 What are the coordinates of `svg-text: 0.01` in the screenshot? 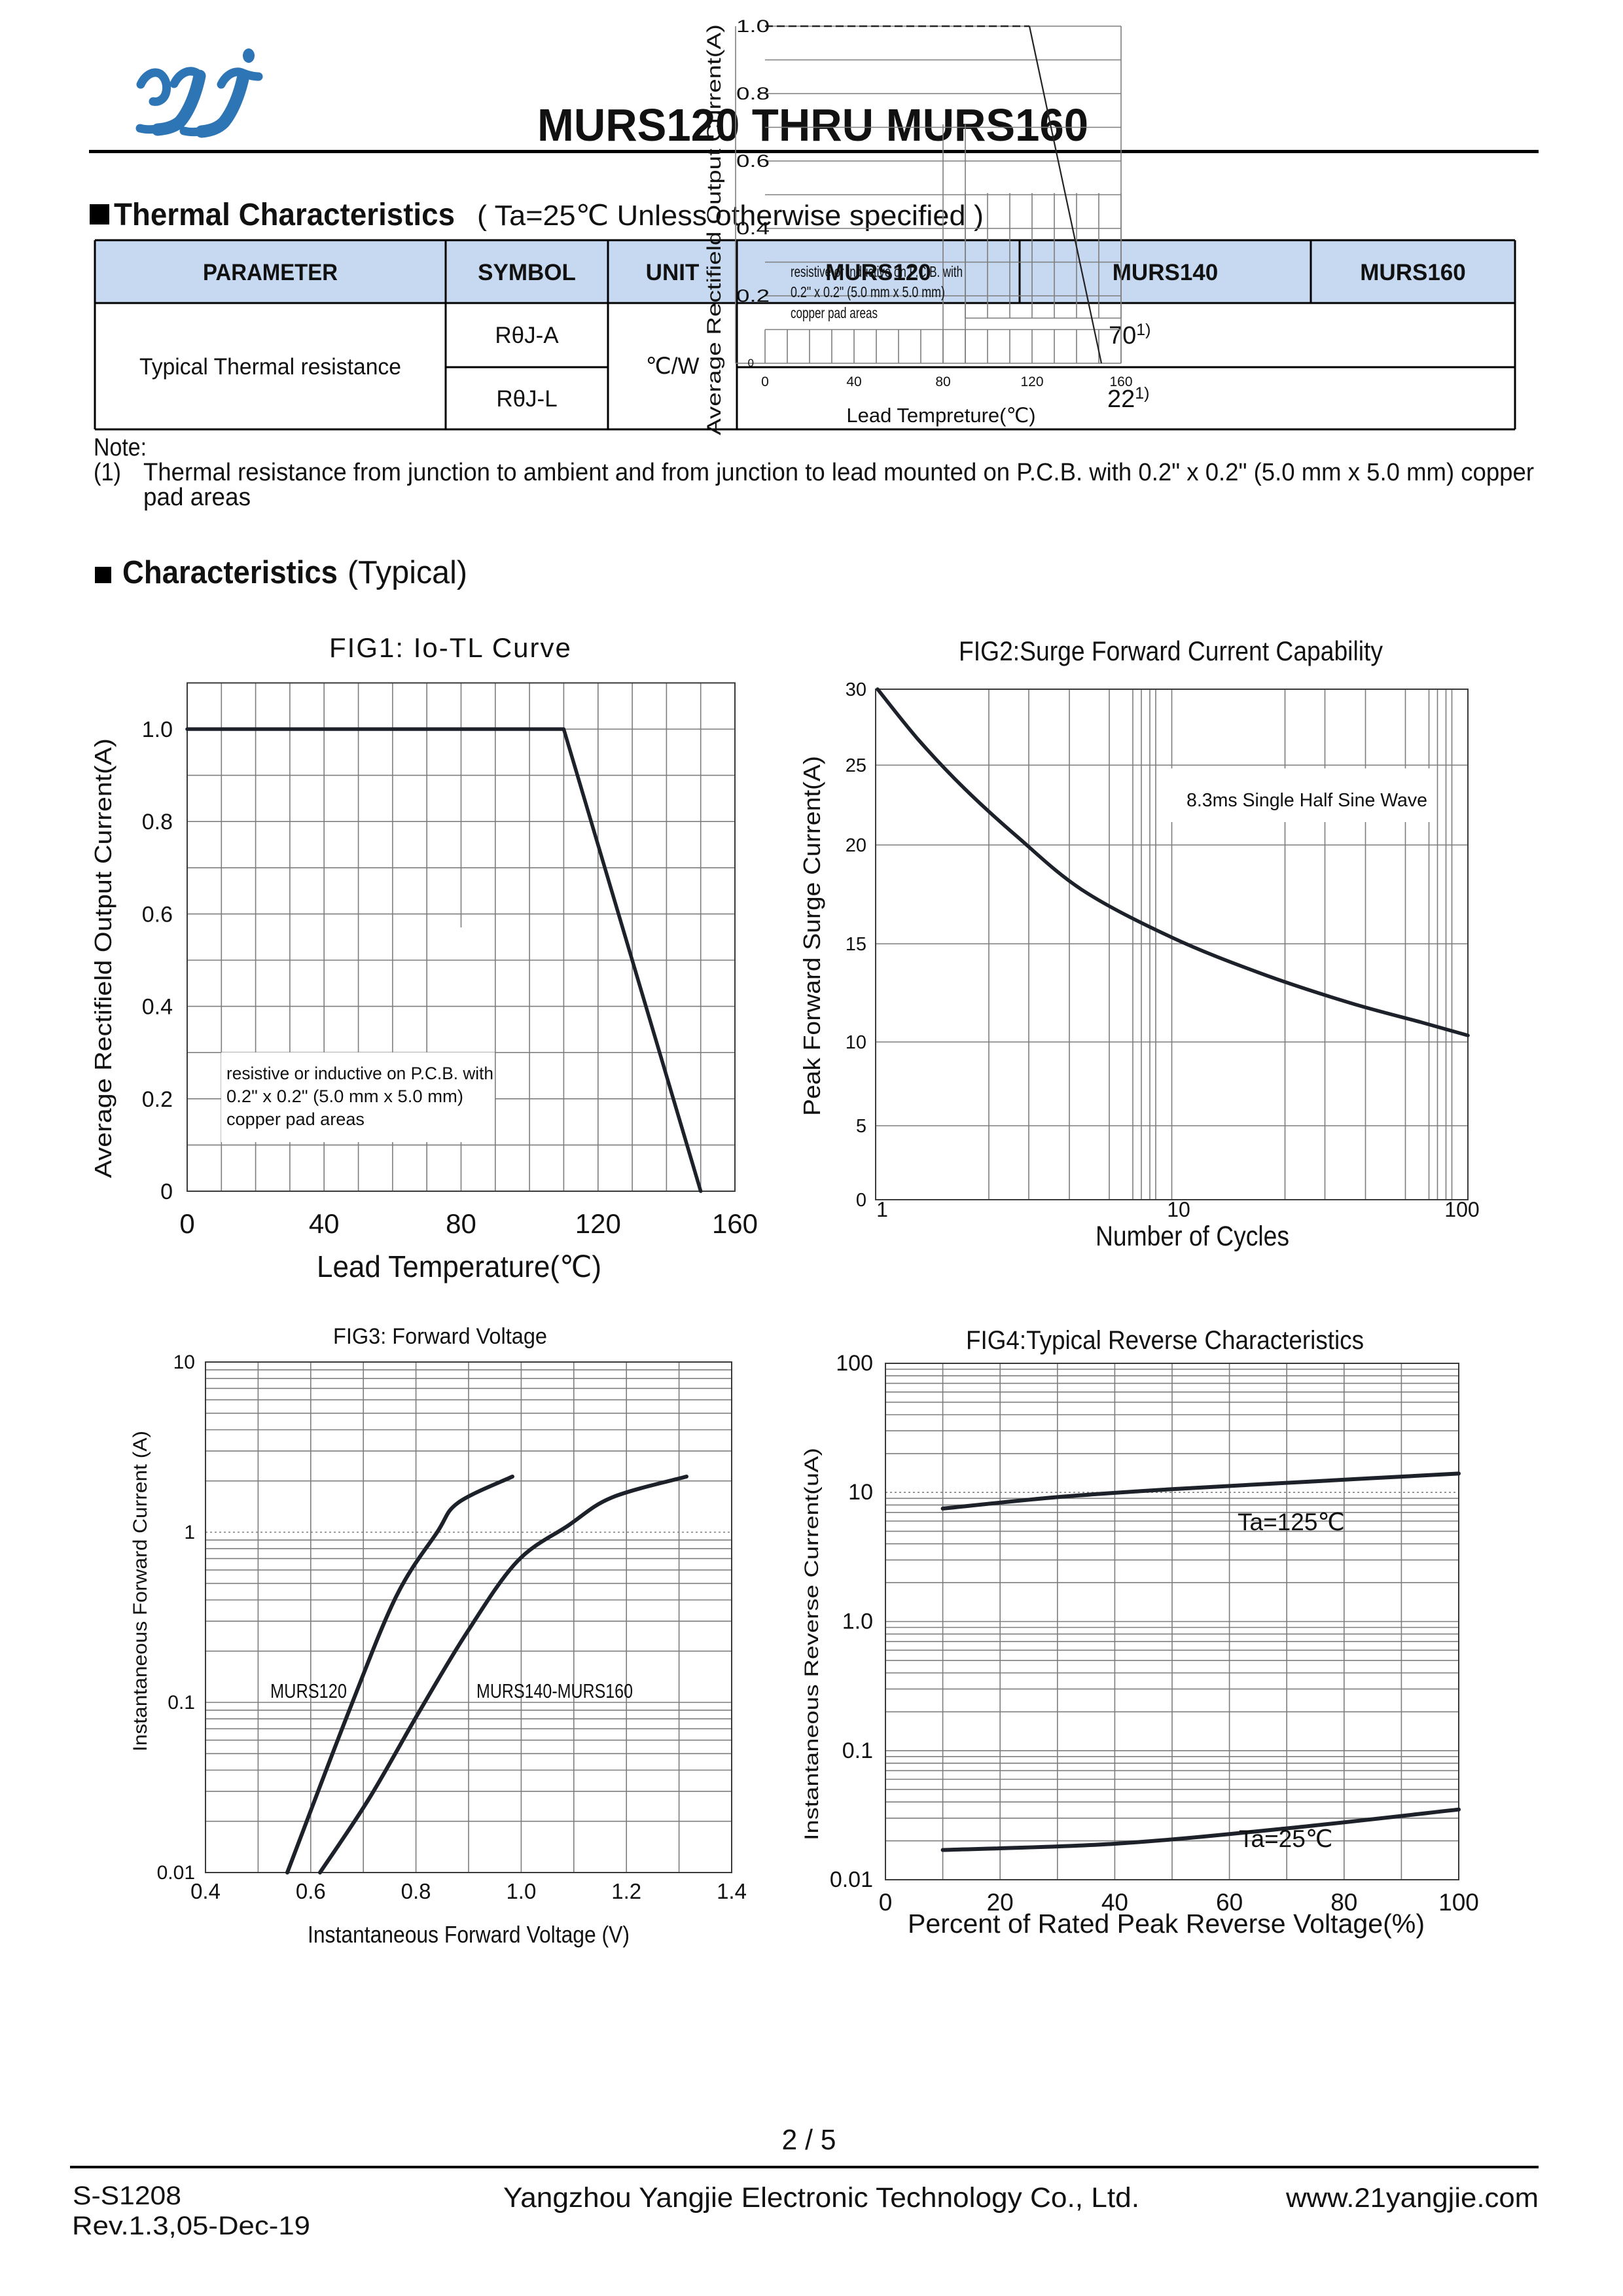 It's located at (176, 1873).